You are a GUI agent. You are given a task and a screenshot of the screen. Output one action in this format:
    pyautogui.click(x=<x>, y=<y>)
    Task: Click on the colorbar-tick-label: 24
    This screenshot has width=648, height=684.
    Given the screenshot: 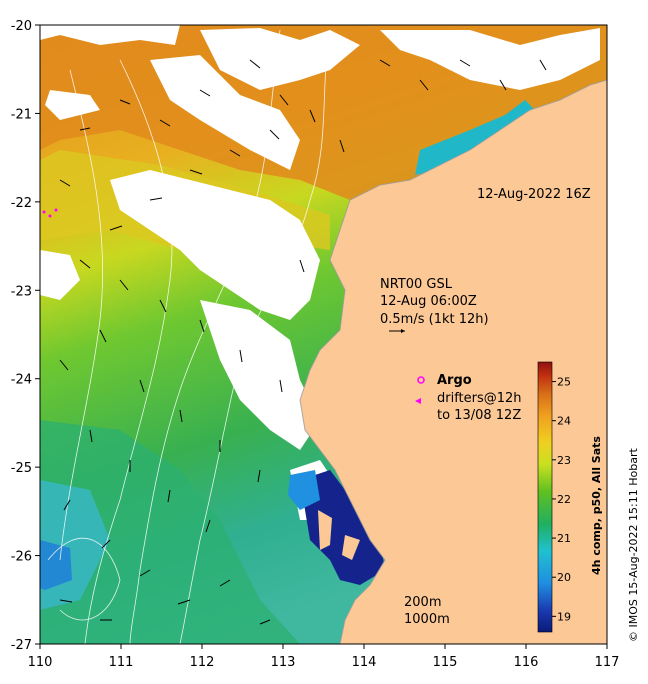 What is the action you would take?
    pyautogui.click(x=564, y=421)
    